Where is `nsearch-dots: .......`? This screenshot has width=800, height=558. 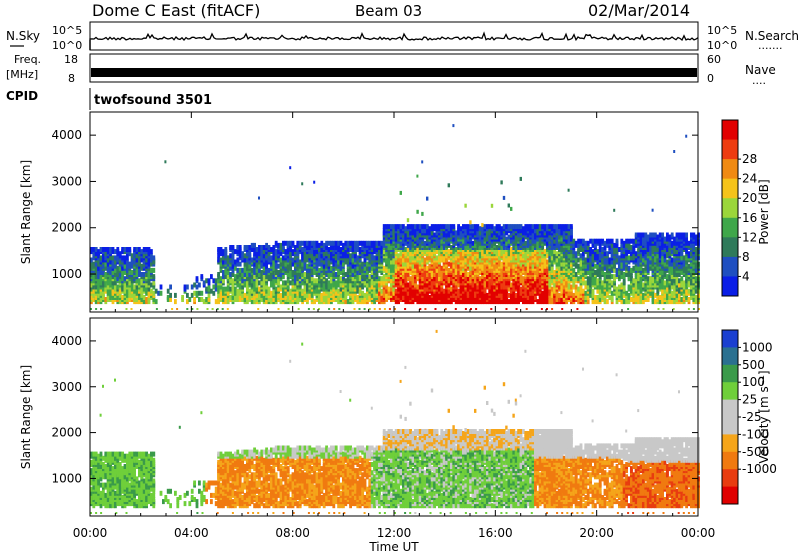
nsearch-dots: ....... is located at coordinates (770, 45).